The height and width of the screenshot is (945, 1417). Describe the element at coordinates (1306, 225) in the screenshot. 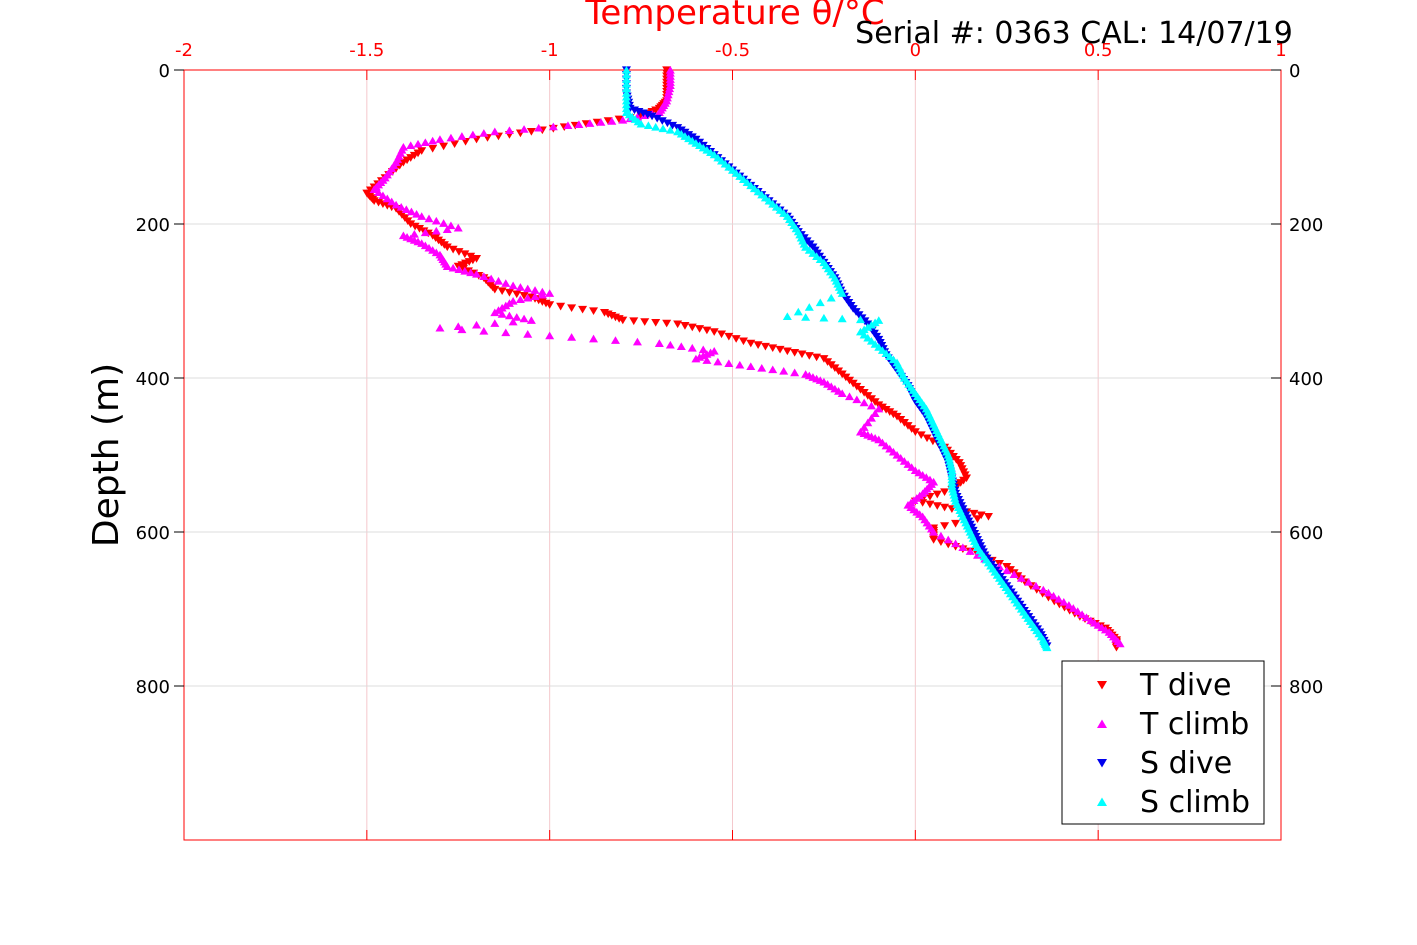

I see `y-tick-label-right: 200` at that location.